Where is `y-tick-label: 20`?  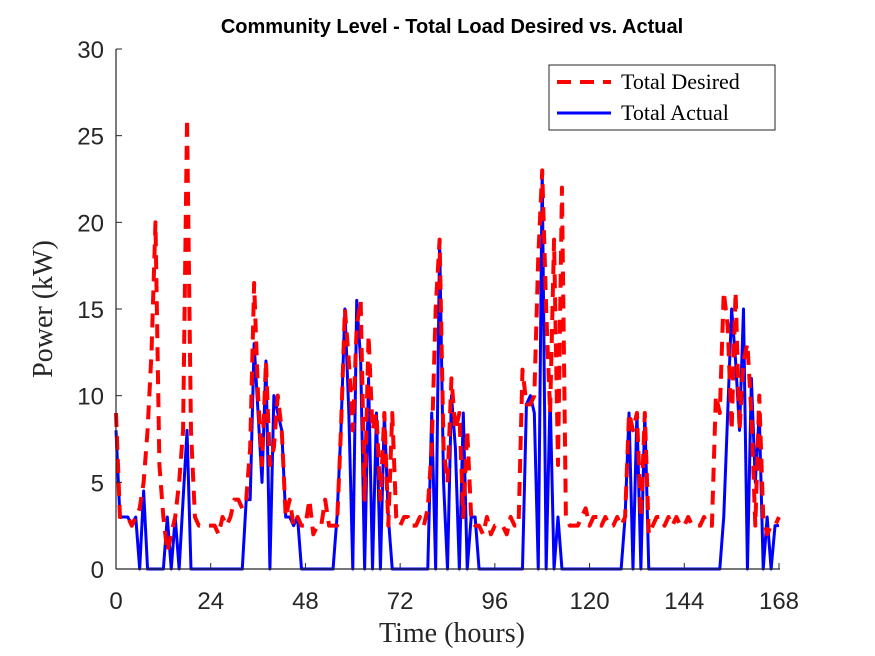 y-tick-label: 20 is located at coordinates (90, 223).